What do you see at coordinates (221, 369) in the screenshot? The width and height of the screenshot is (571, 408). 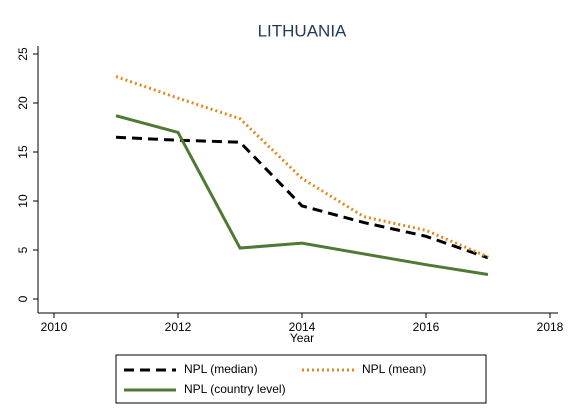 I see `legend-label: NPL (median)` at bounding box center [221, 369].